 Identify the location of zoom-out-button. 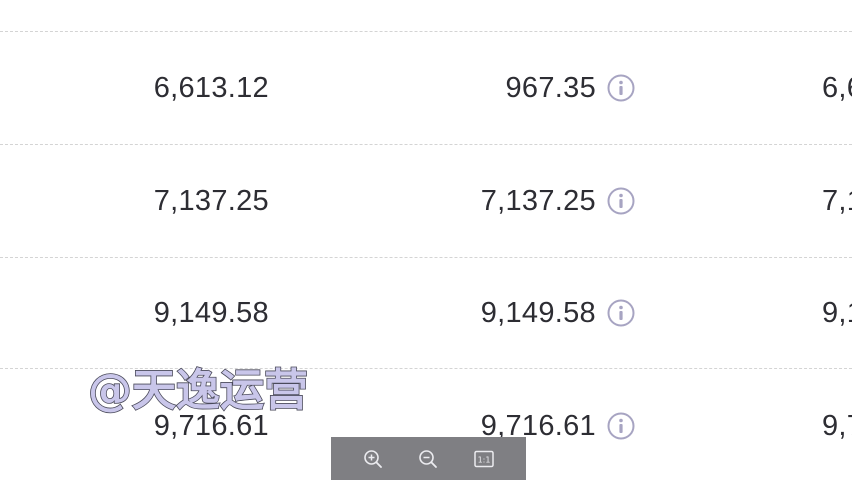
(428, 459).